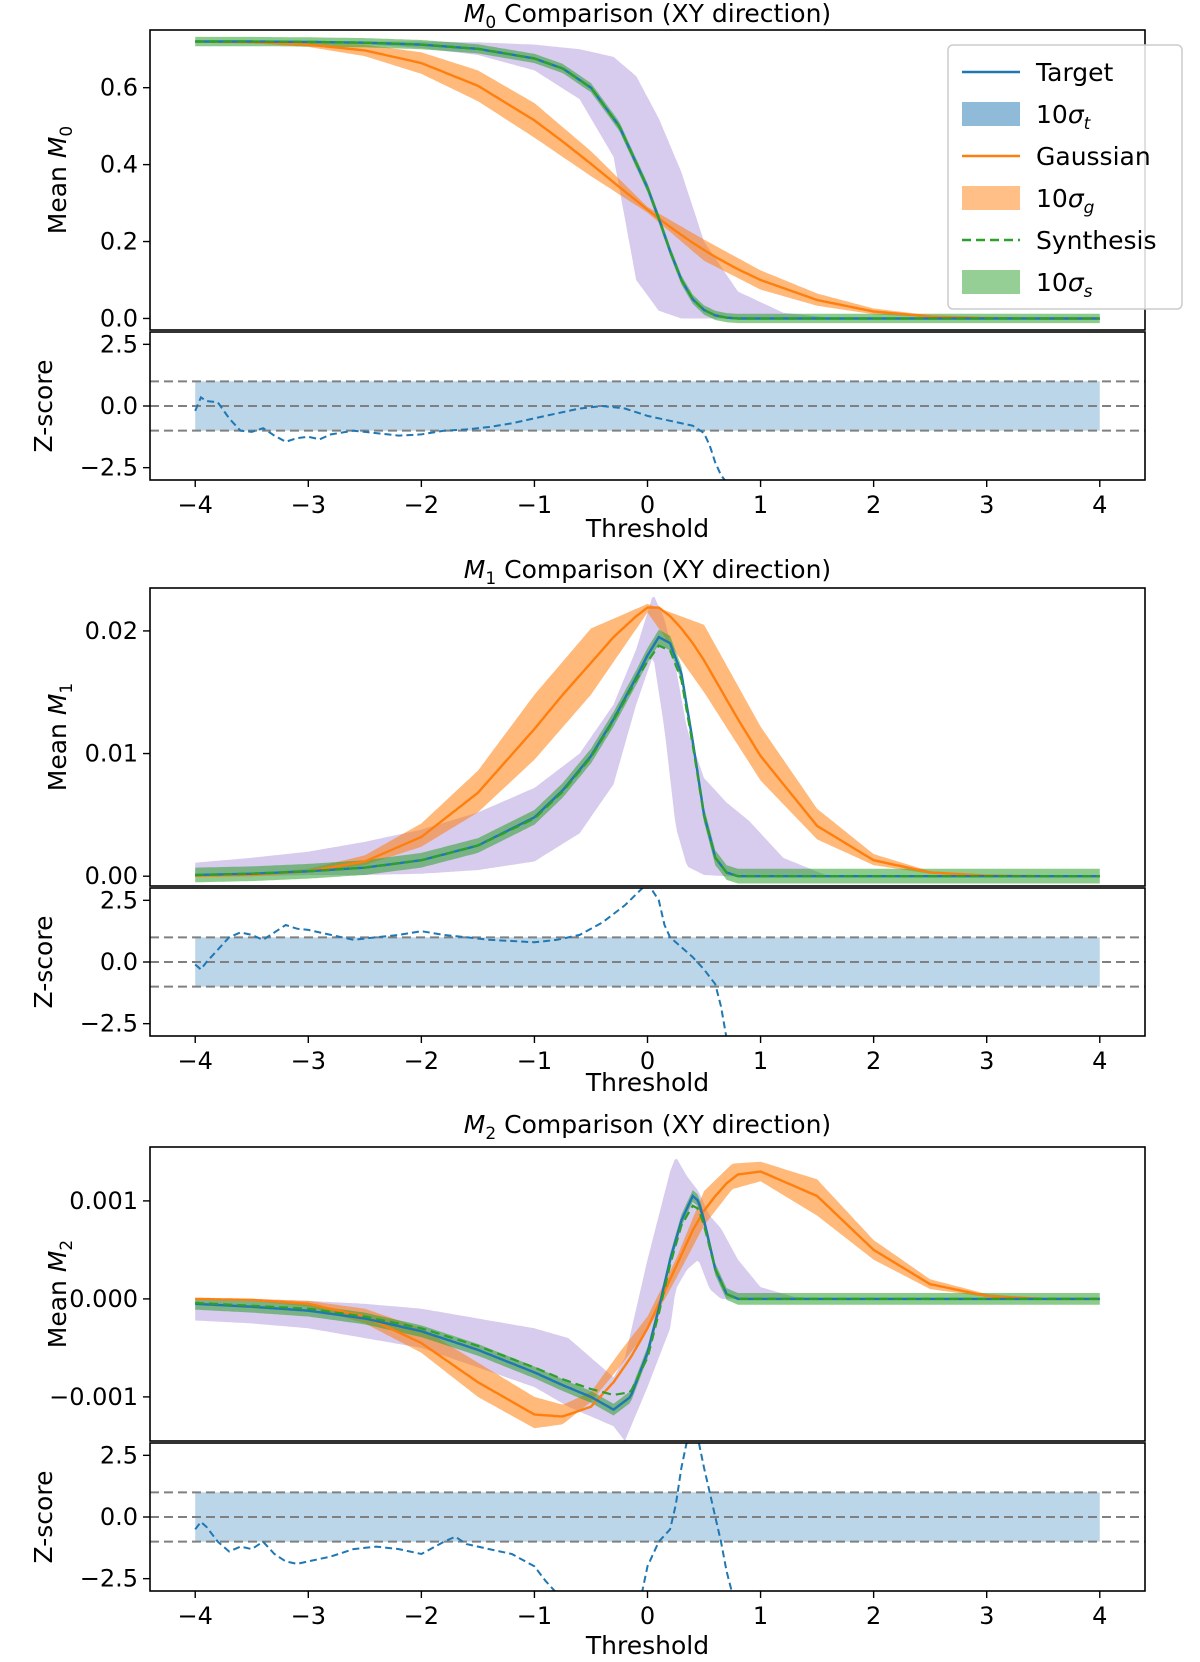 Image resolution: width=1200 pixels, height=1662 pixels. I want to click on chart-title: M1 Comparison (XY direction), so click(647, 572).